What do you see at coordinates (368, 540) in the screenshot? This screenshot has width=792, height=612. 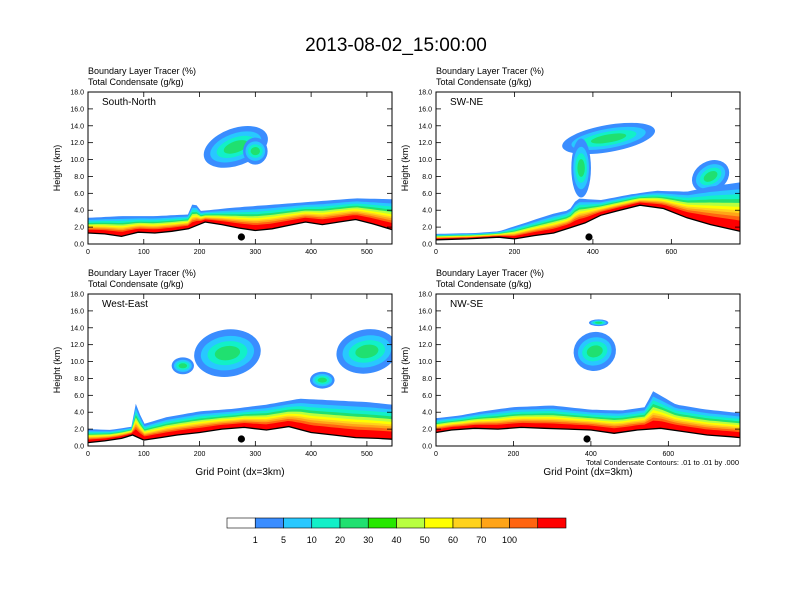 I see `colorbar-label: 30` at bounding box center [368, 540].